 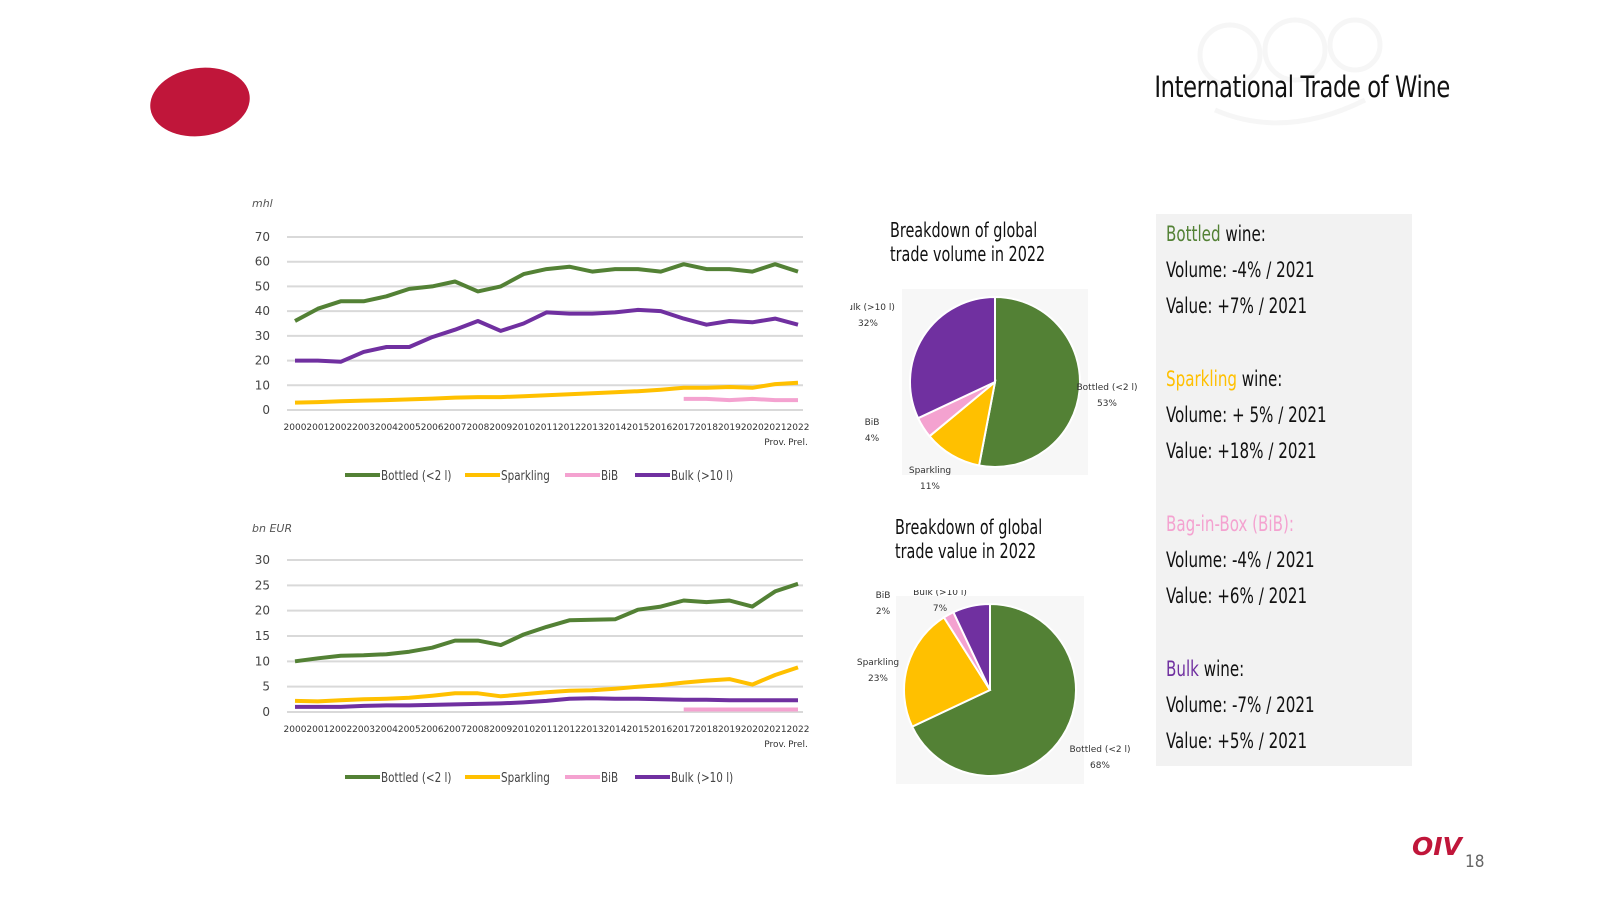 What do you see at coordinates (340, 428) in the screenshot?
I see `volume-chart-x-tick-label: 2002` at bounding box center [340, 428].